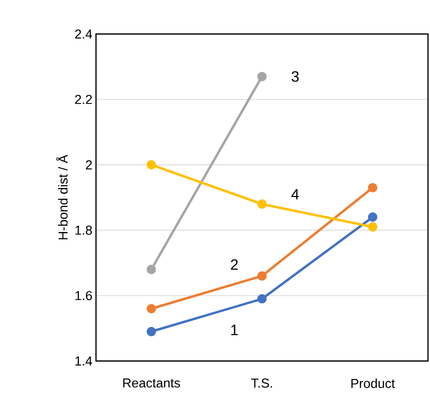  I want to click on y-tick-label: 1.4, so click(83, 361).